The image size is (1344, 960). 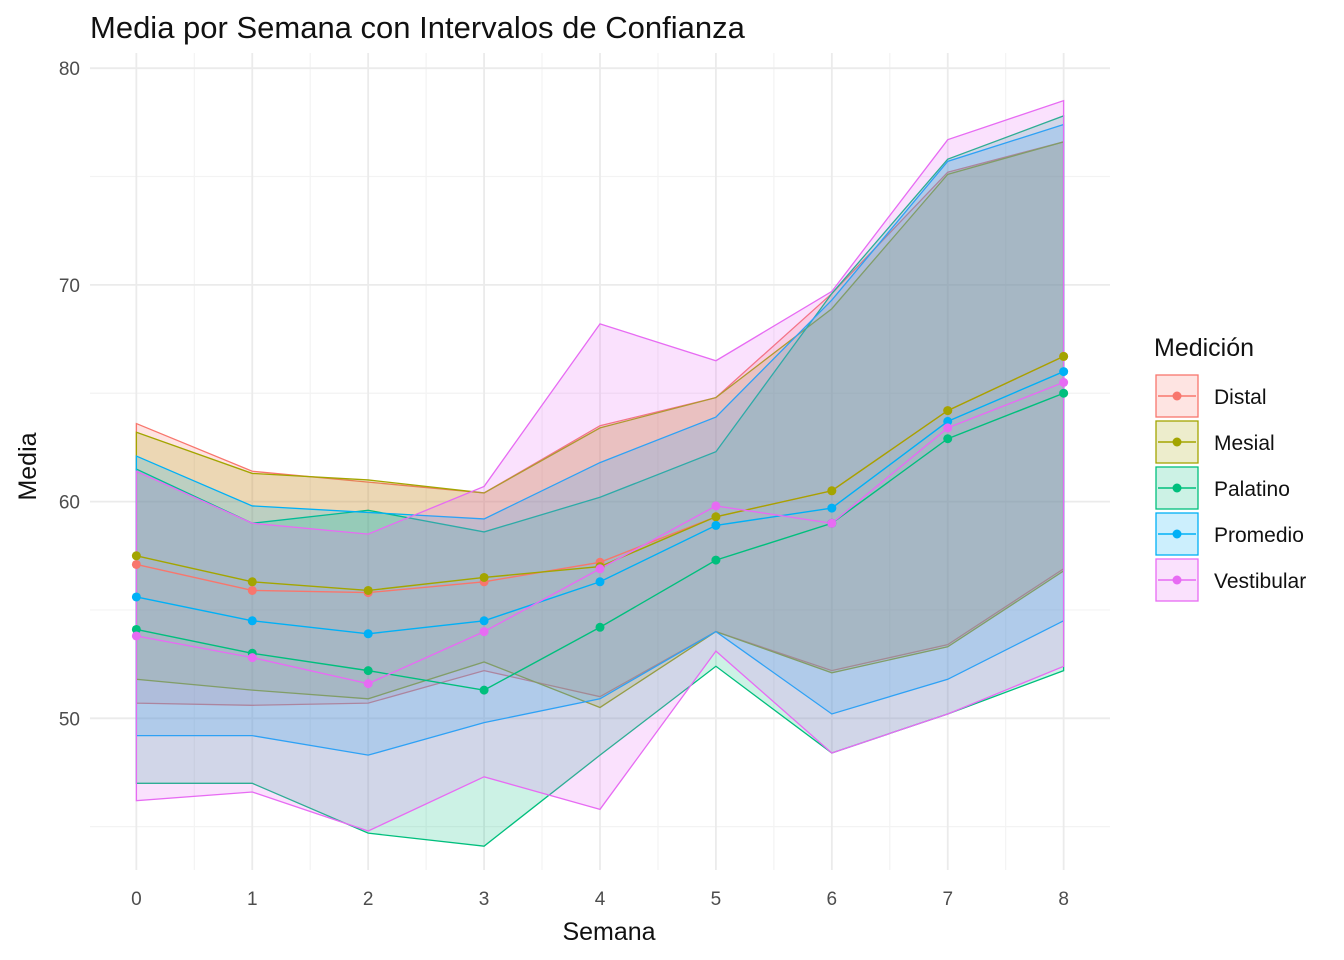 What do you see at coordinates (832, 899) in the screenshot?
I see `x-tick-label: 6` at bounding box center [832, 899].